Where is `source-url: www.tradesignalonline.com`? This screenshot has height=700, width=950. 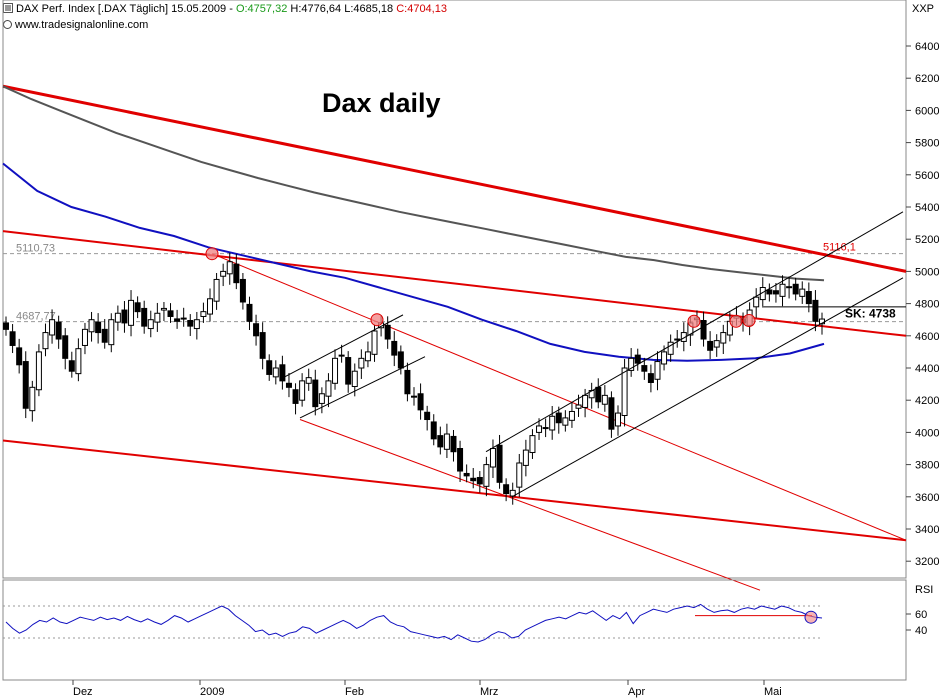 source-url: www.tradesignalonline.com is located at coordinates (82, 25).